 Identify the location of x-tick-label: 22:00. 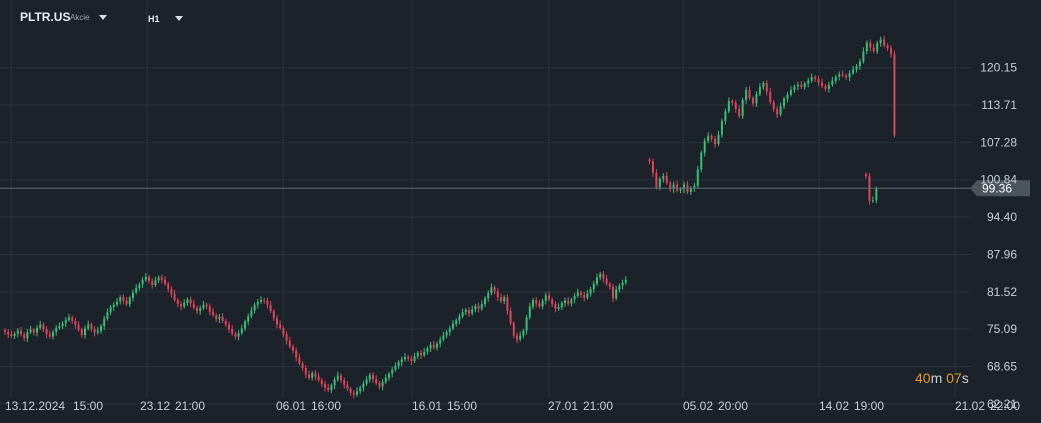
(1005, 406).